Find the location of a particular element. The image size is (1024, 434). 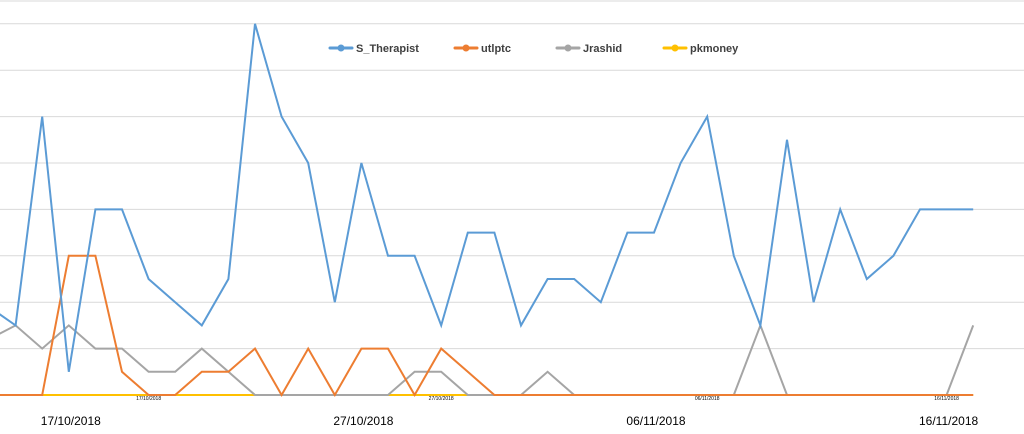

x-tick-label: 06/11/2018 is located at coordinates (655, 421).